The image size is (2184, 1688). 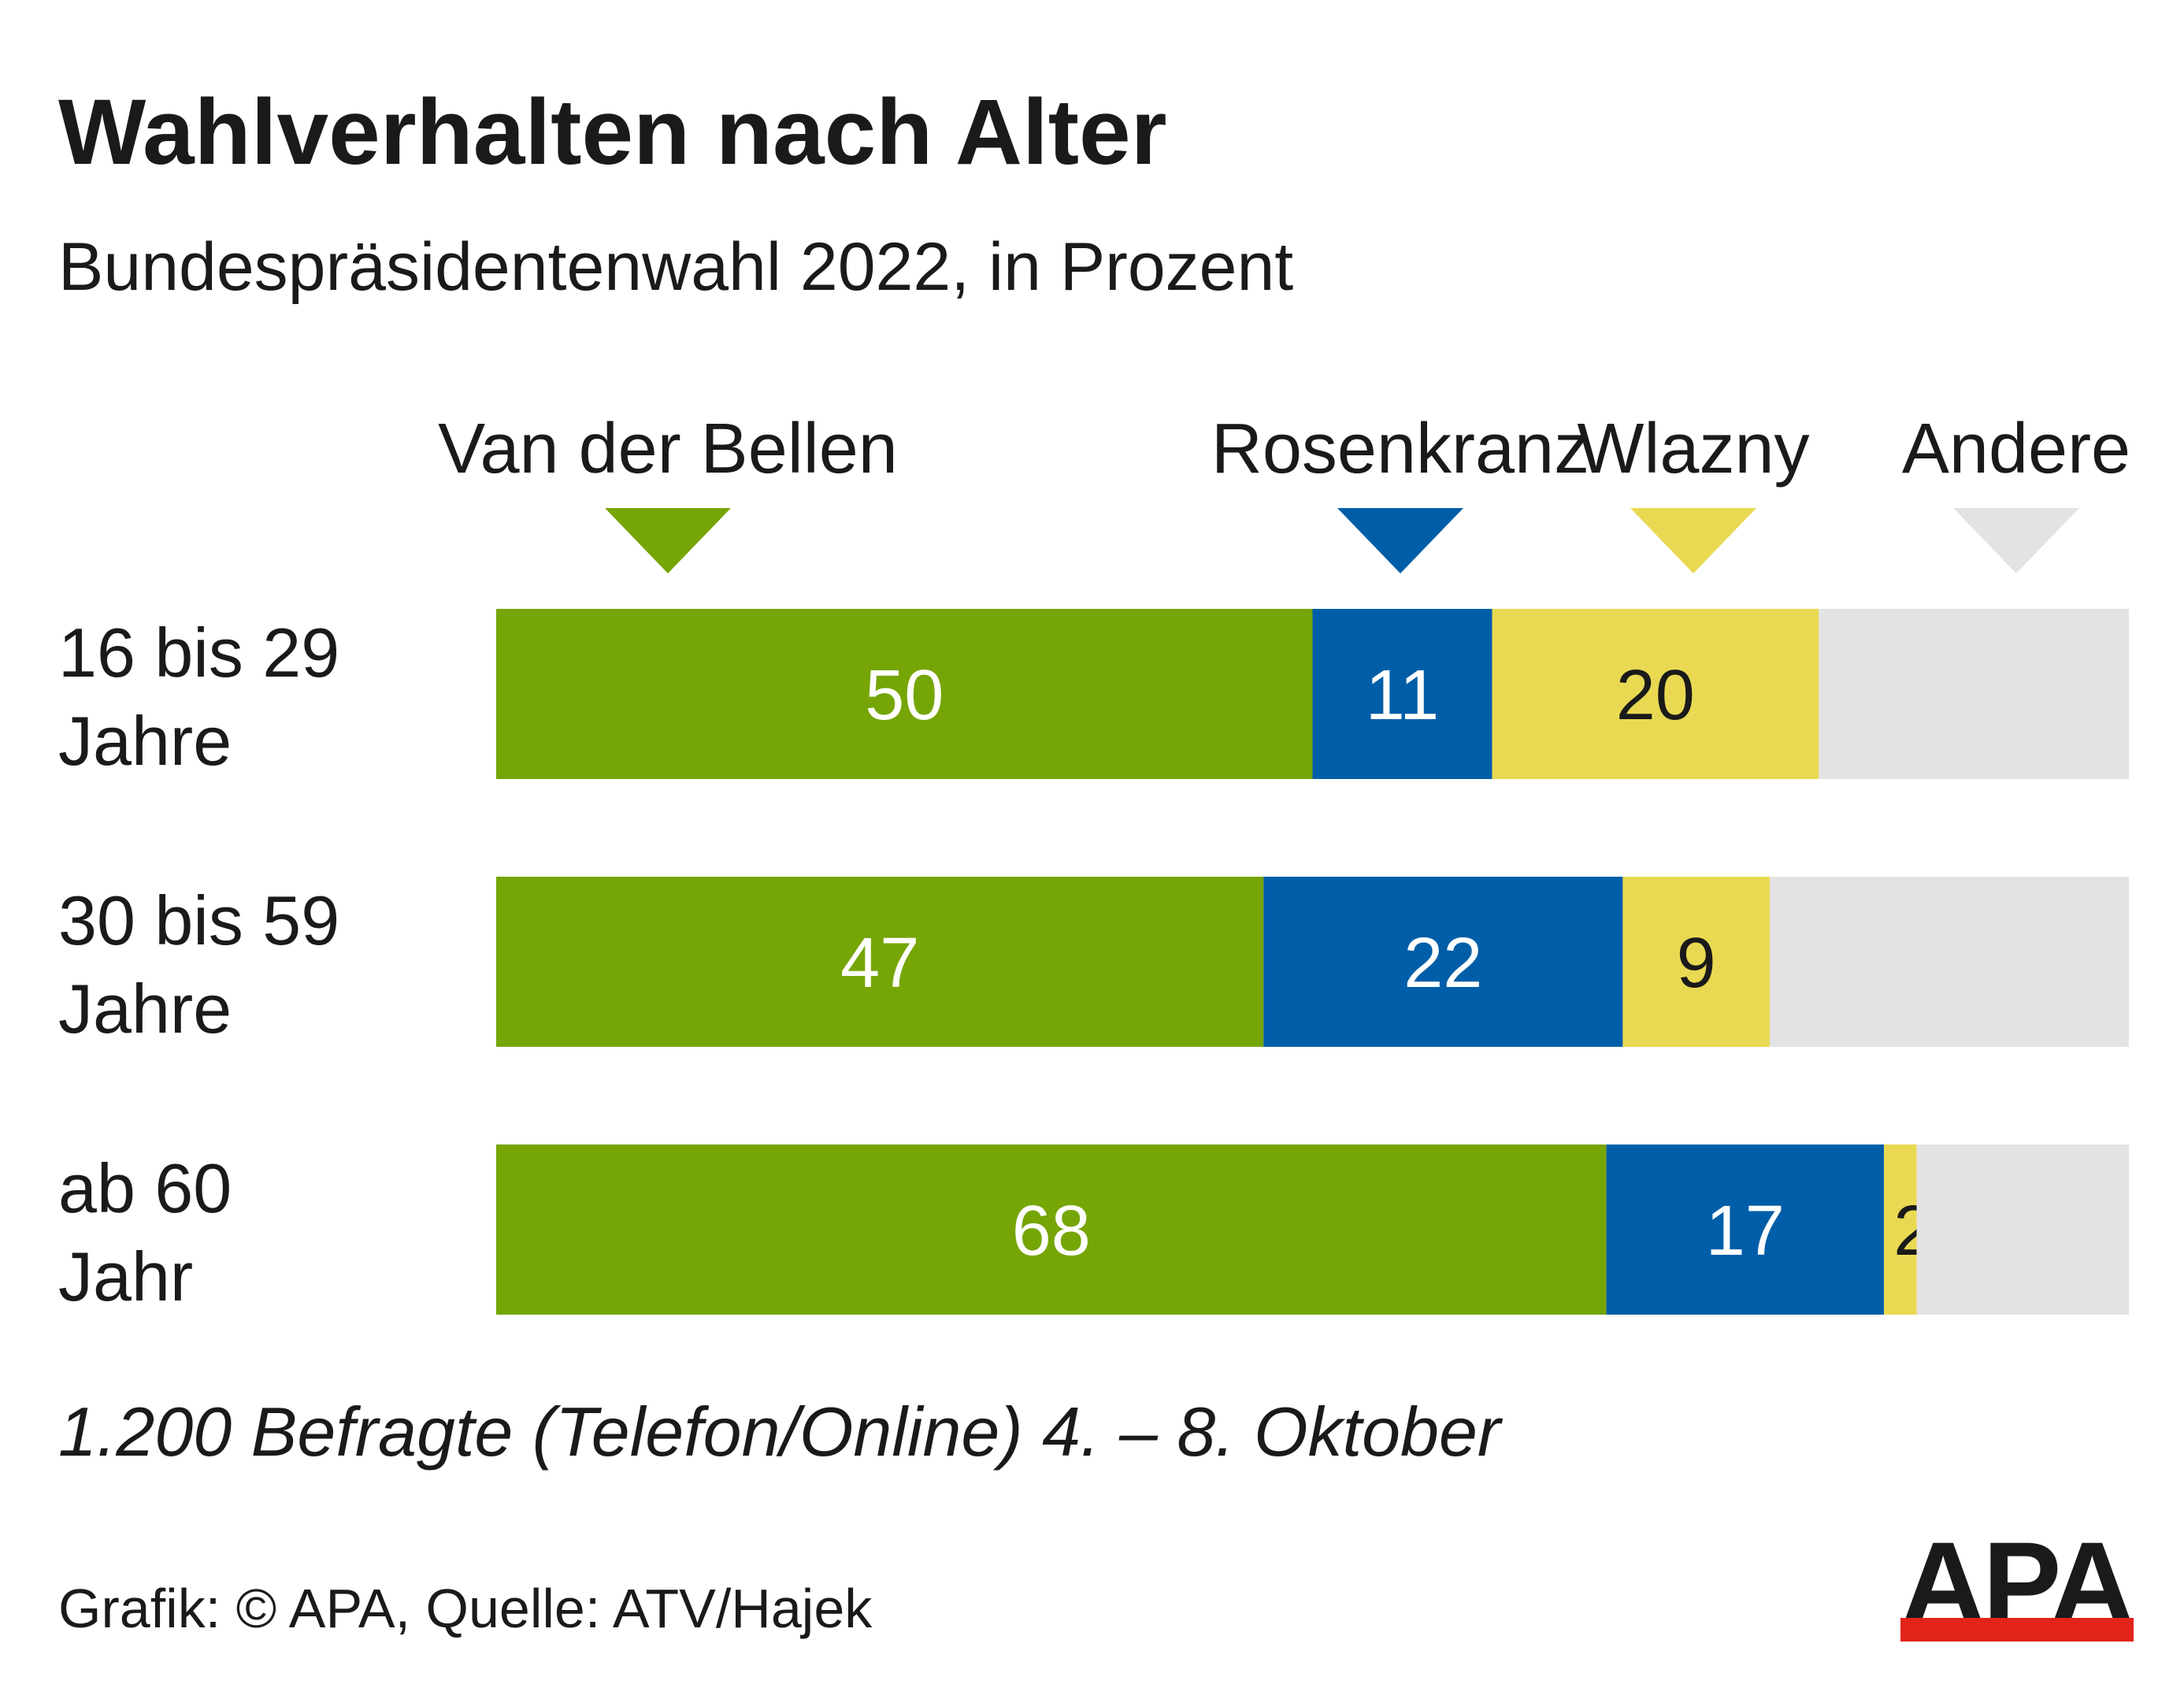 I want to click on value-label-0-2: 68, so click(x=1051, y=1231).